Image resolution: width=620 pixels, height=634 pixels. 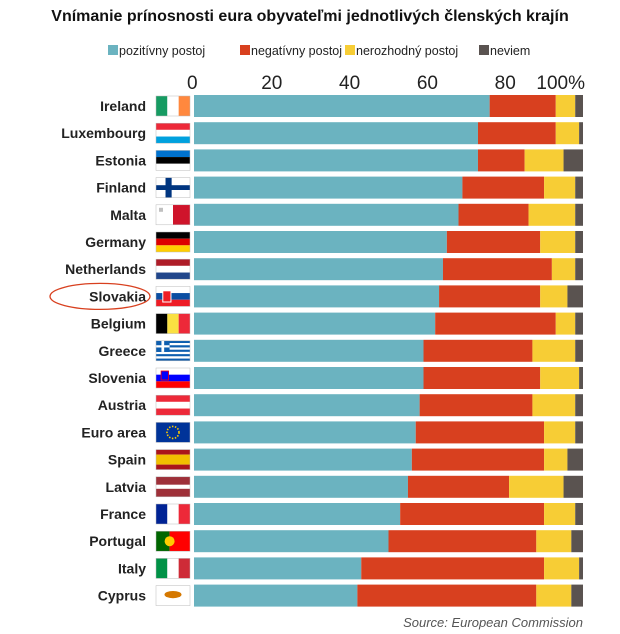 What do you see at coordinates (173, 432) in the screenshot?
I see `flag-icon-euro-area` at bounding box center [173, 432].